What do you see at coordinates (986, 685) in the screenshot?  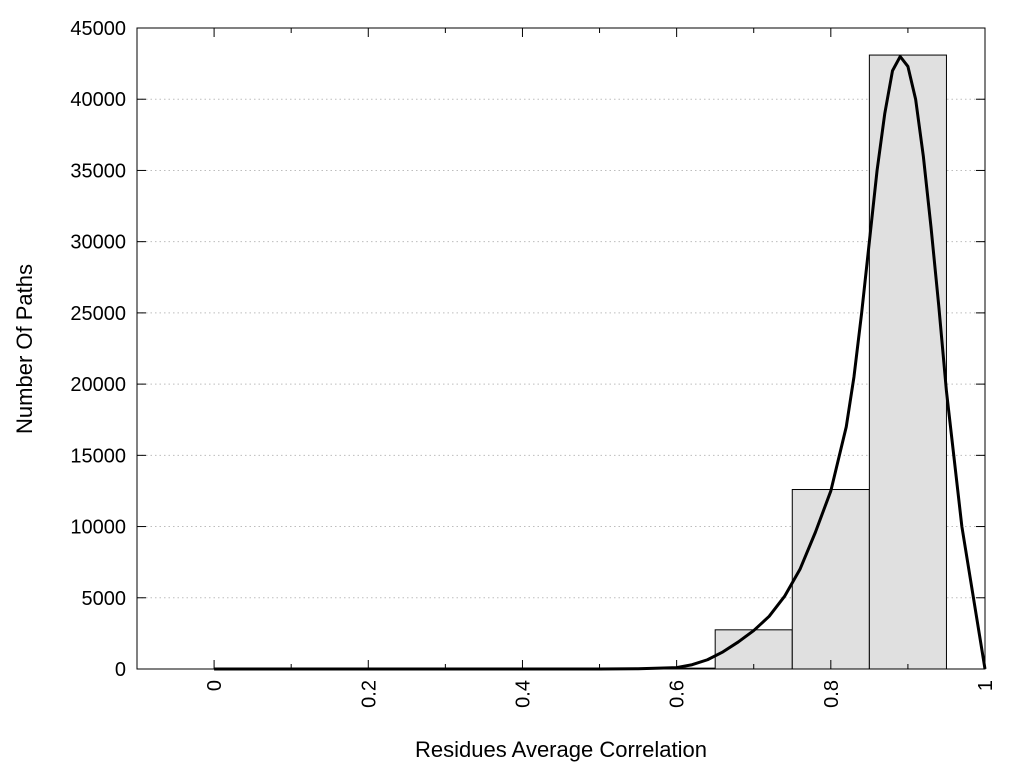 I see `x-tick-label: 1` at bounding box center [986, 685].